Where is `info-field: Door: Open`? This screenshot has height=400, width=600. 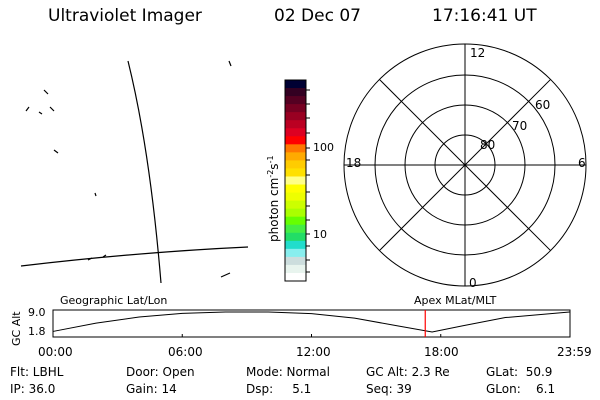
info-field: Door: Open is located at coordinates (160, 372).